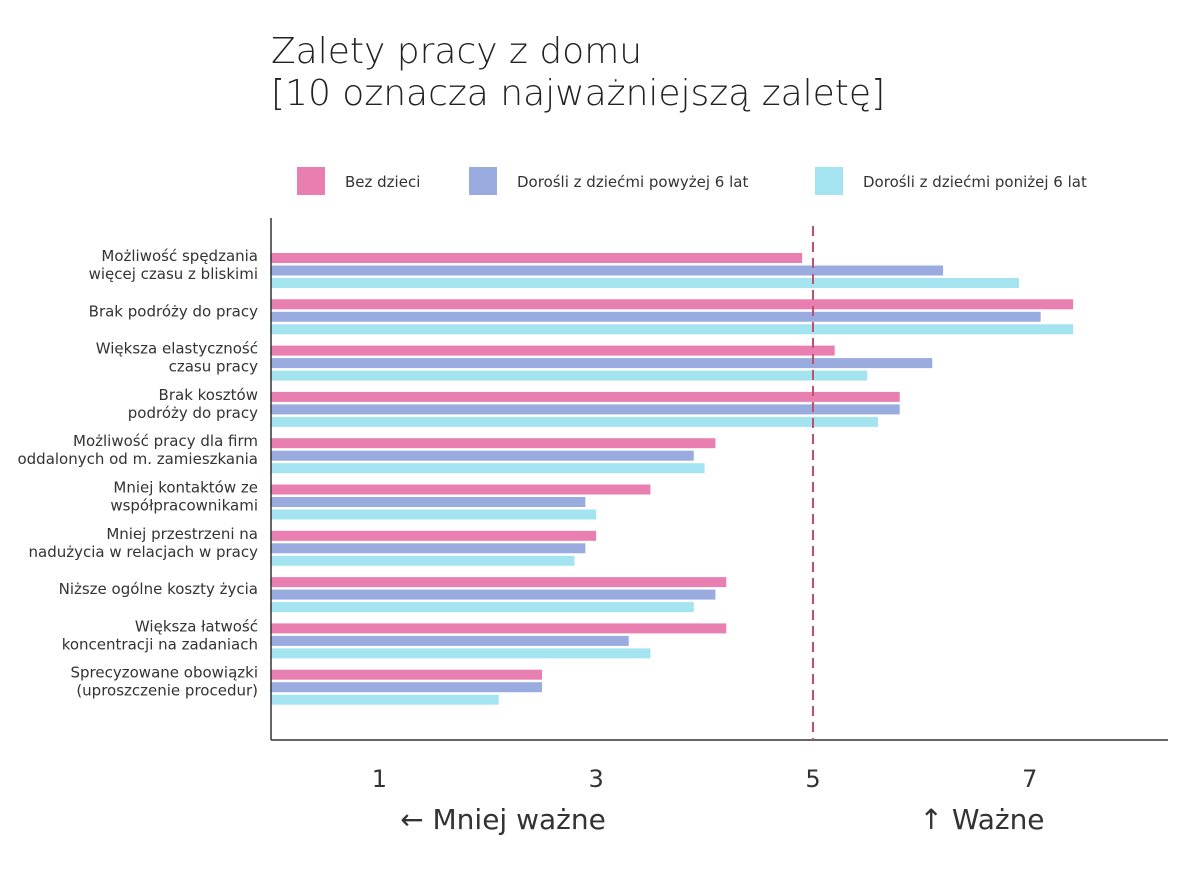  Describe the element at coordinates (144, 552) in the screenshot. I see `category-label: nadużycia w relacjach w pracy` at that location.